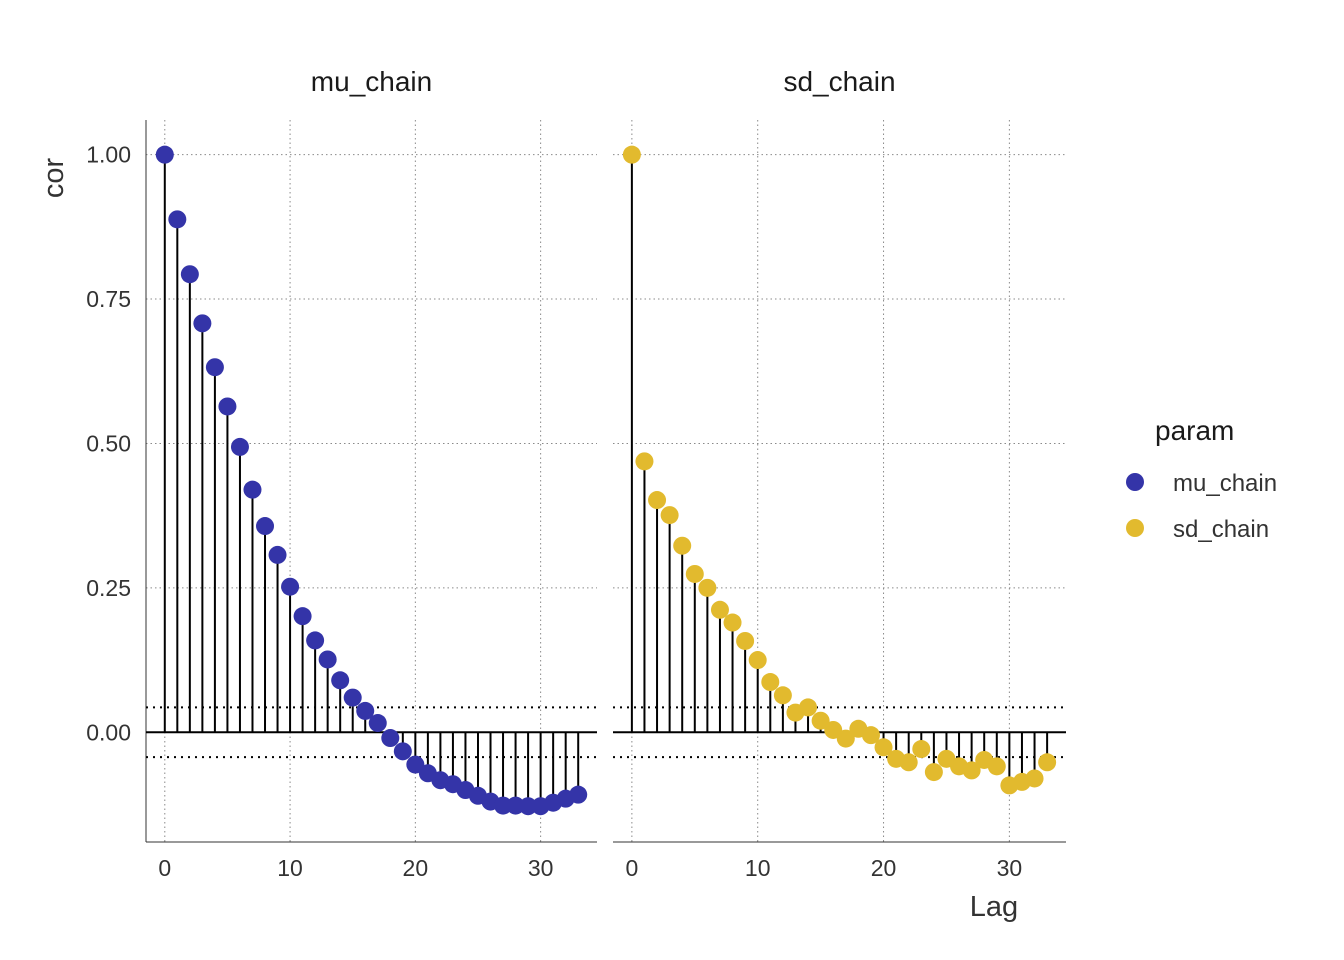 This screenshot has width=1344, height=960. What do you see at coordinates (108, 732) in the screenshot?
I see `y-tick-label: 0.00` at bounding box center [108, 732].